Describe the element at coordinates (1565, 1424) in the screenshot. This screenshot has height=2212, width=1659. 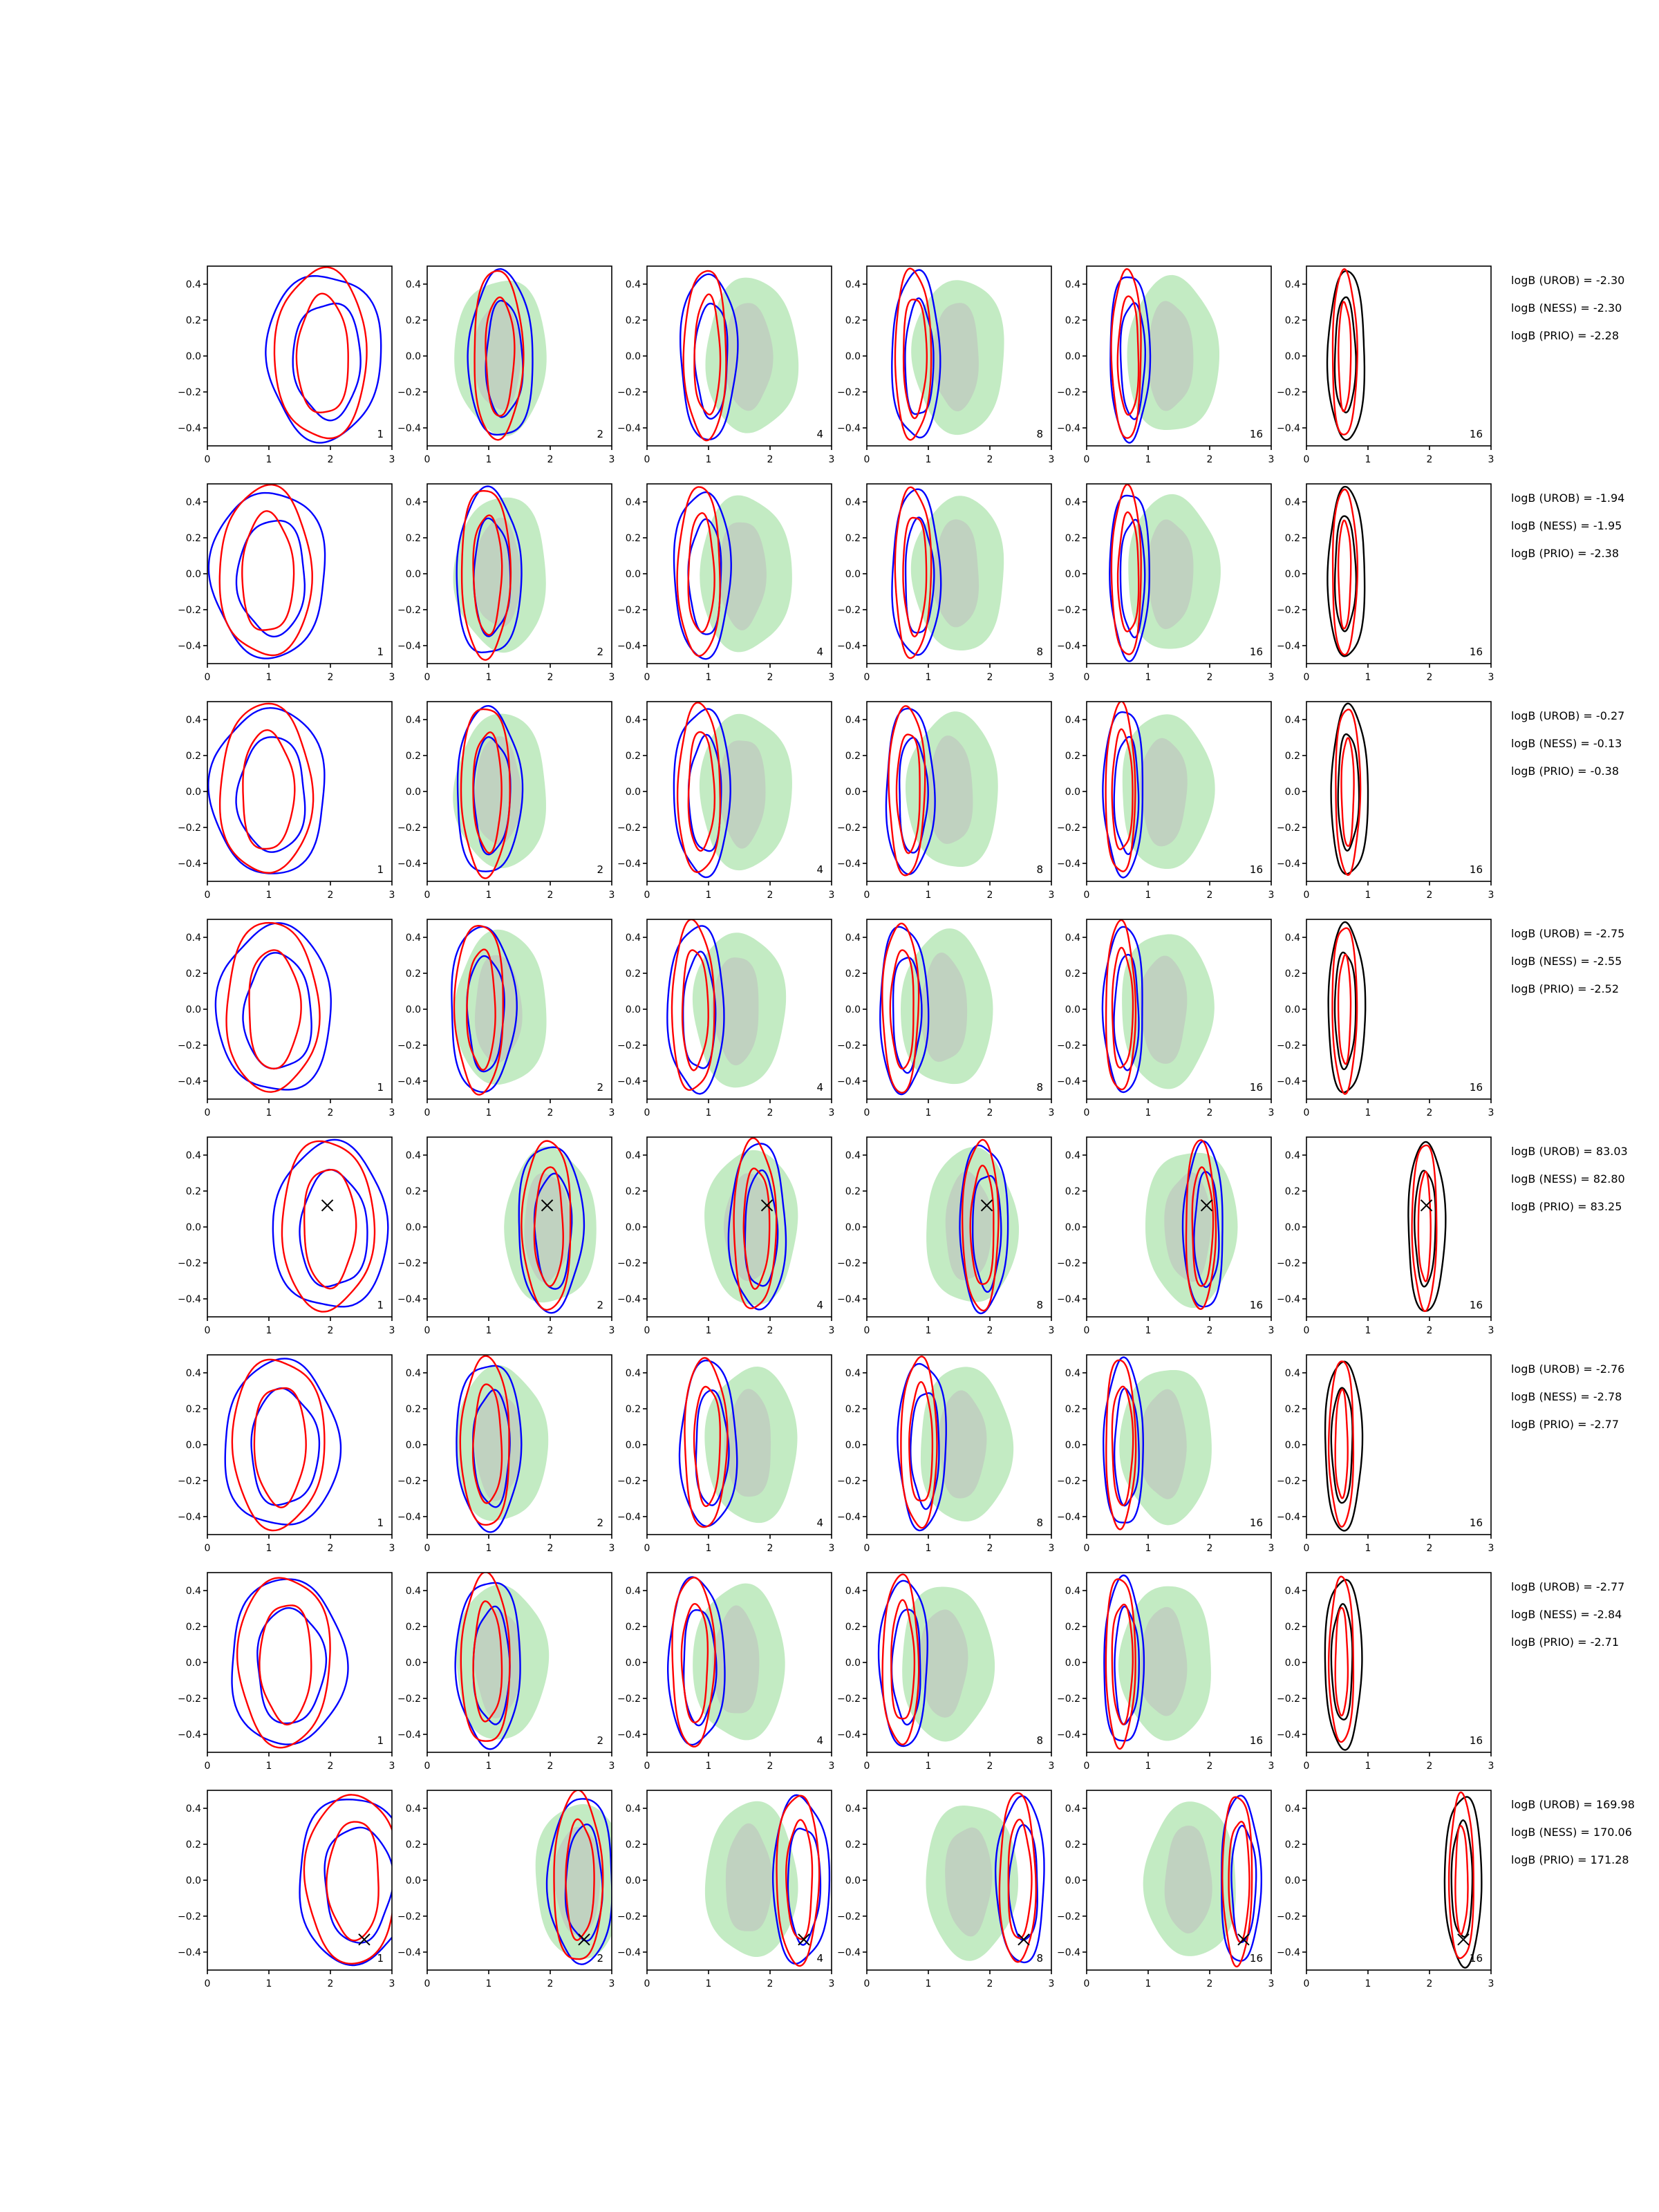
I see `logB-annotation: logB (PRIO) = -2.77` at that location.